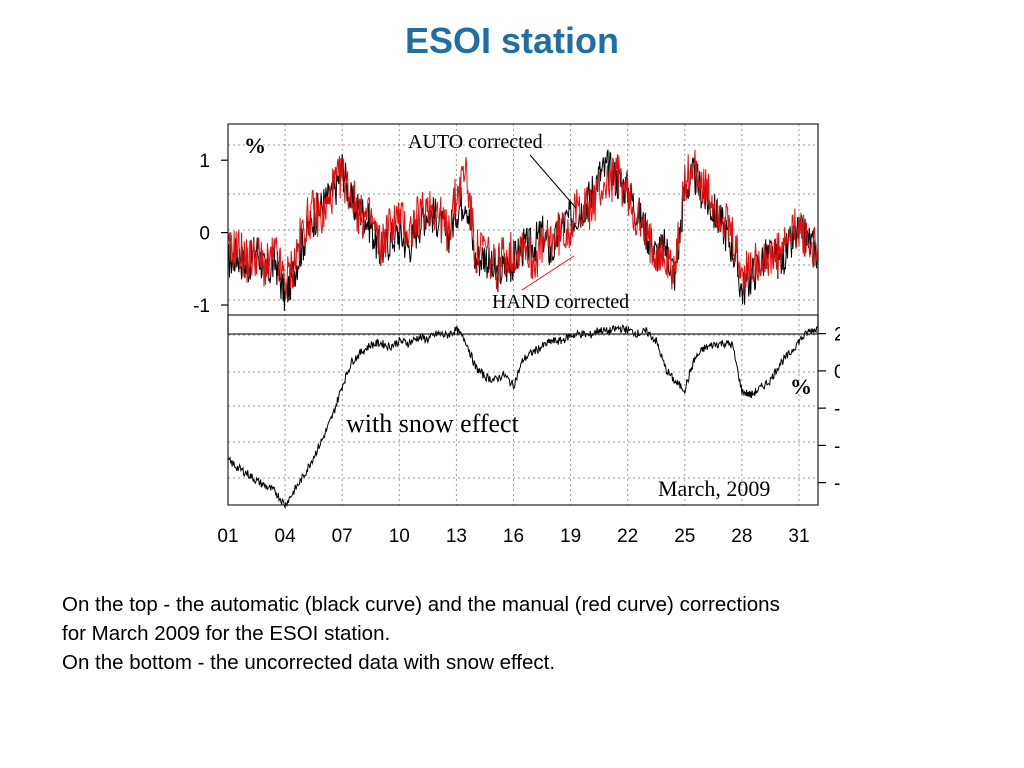  Describe the element at coordinates (399, 536) in the screenshot. I see `x-tick-label: 10` at that location.